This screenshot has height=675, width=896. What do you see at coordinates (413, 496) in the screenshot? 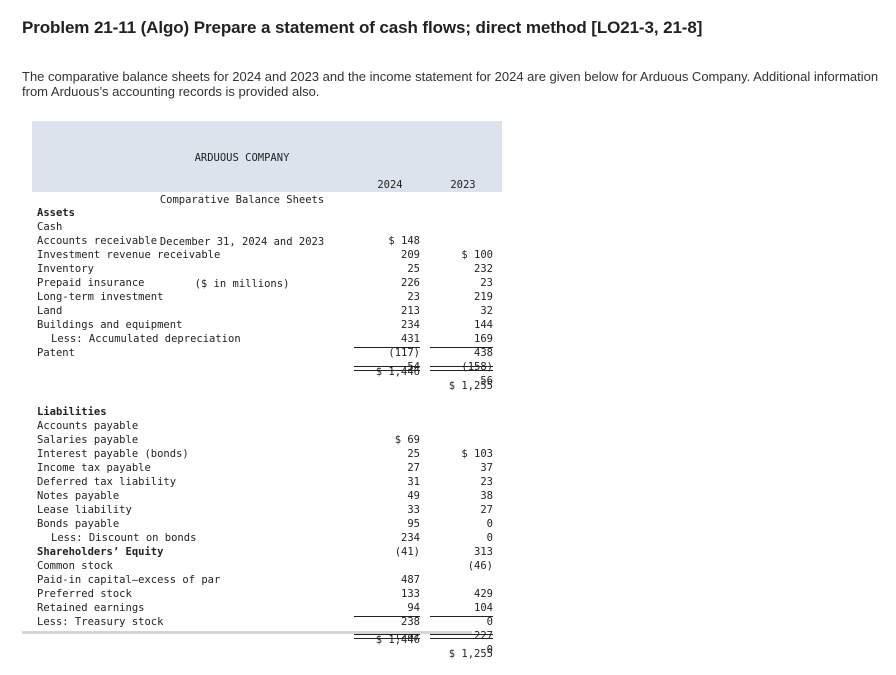
I see `value-2024: 49` at bounding box center [413, 496].